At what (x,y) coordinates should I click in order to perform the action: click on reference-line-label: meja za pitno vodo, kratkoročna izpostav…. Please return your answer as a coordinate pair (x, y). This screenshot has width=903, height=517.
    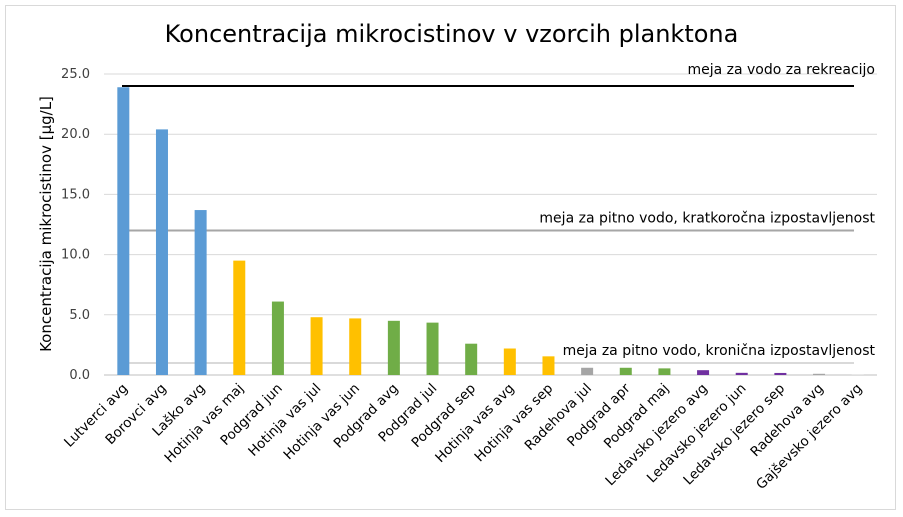
    Looking at the image, I should click on (707, 219).